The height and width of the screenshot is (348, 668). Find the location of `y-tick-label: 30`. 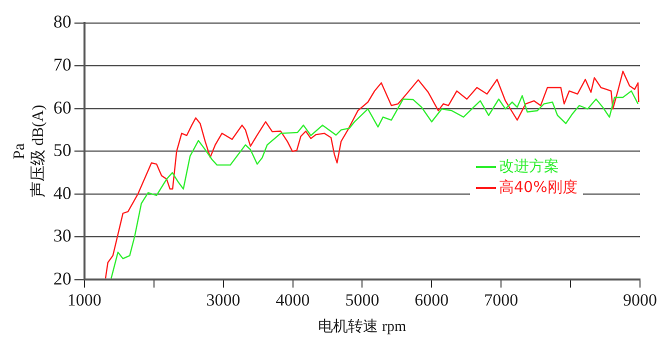

y-tick-label: 30 is located at coordinates (62, 236).